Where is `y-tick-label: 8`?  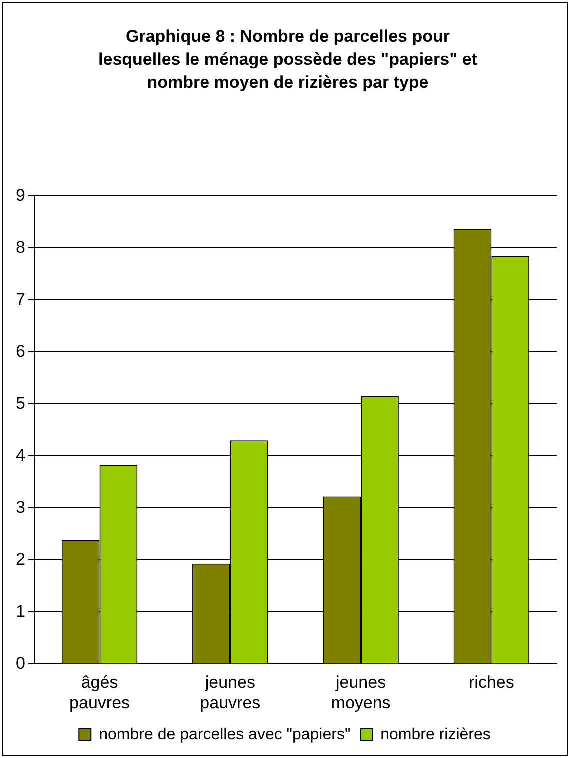 y-tick-label: 8 is located at coordinates (21, 247).